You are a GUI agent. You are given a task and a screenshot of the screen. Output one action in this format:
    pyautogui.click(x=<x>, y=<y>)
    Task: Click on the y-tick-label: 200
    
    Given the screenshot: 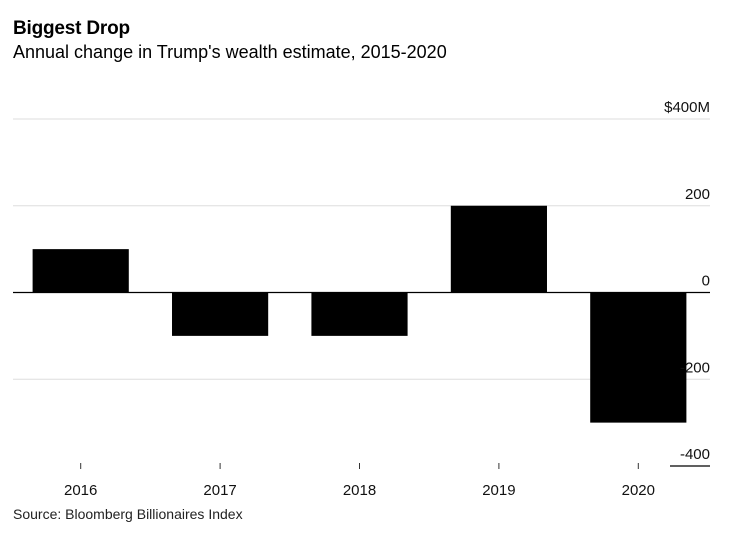 What is the action you would take?
    pyautogui.click(x=697, y=194)
    